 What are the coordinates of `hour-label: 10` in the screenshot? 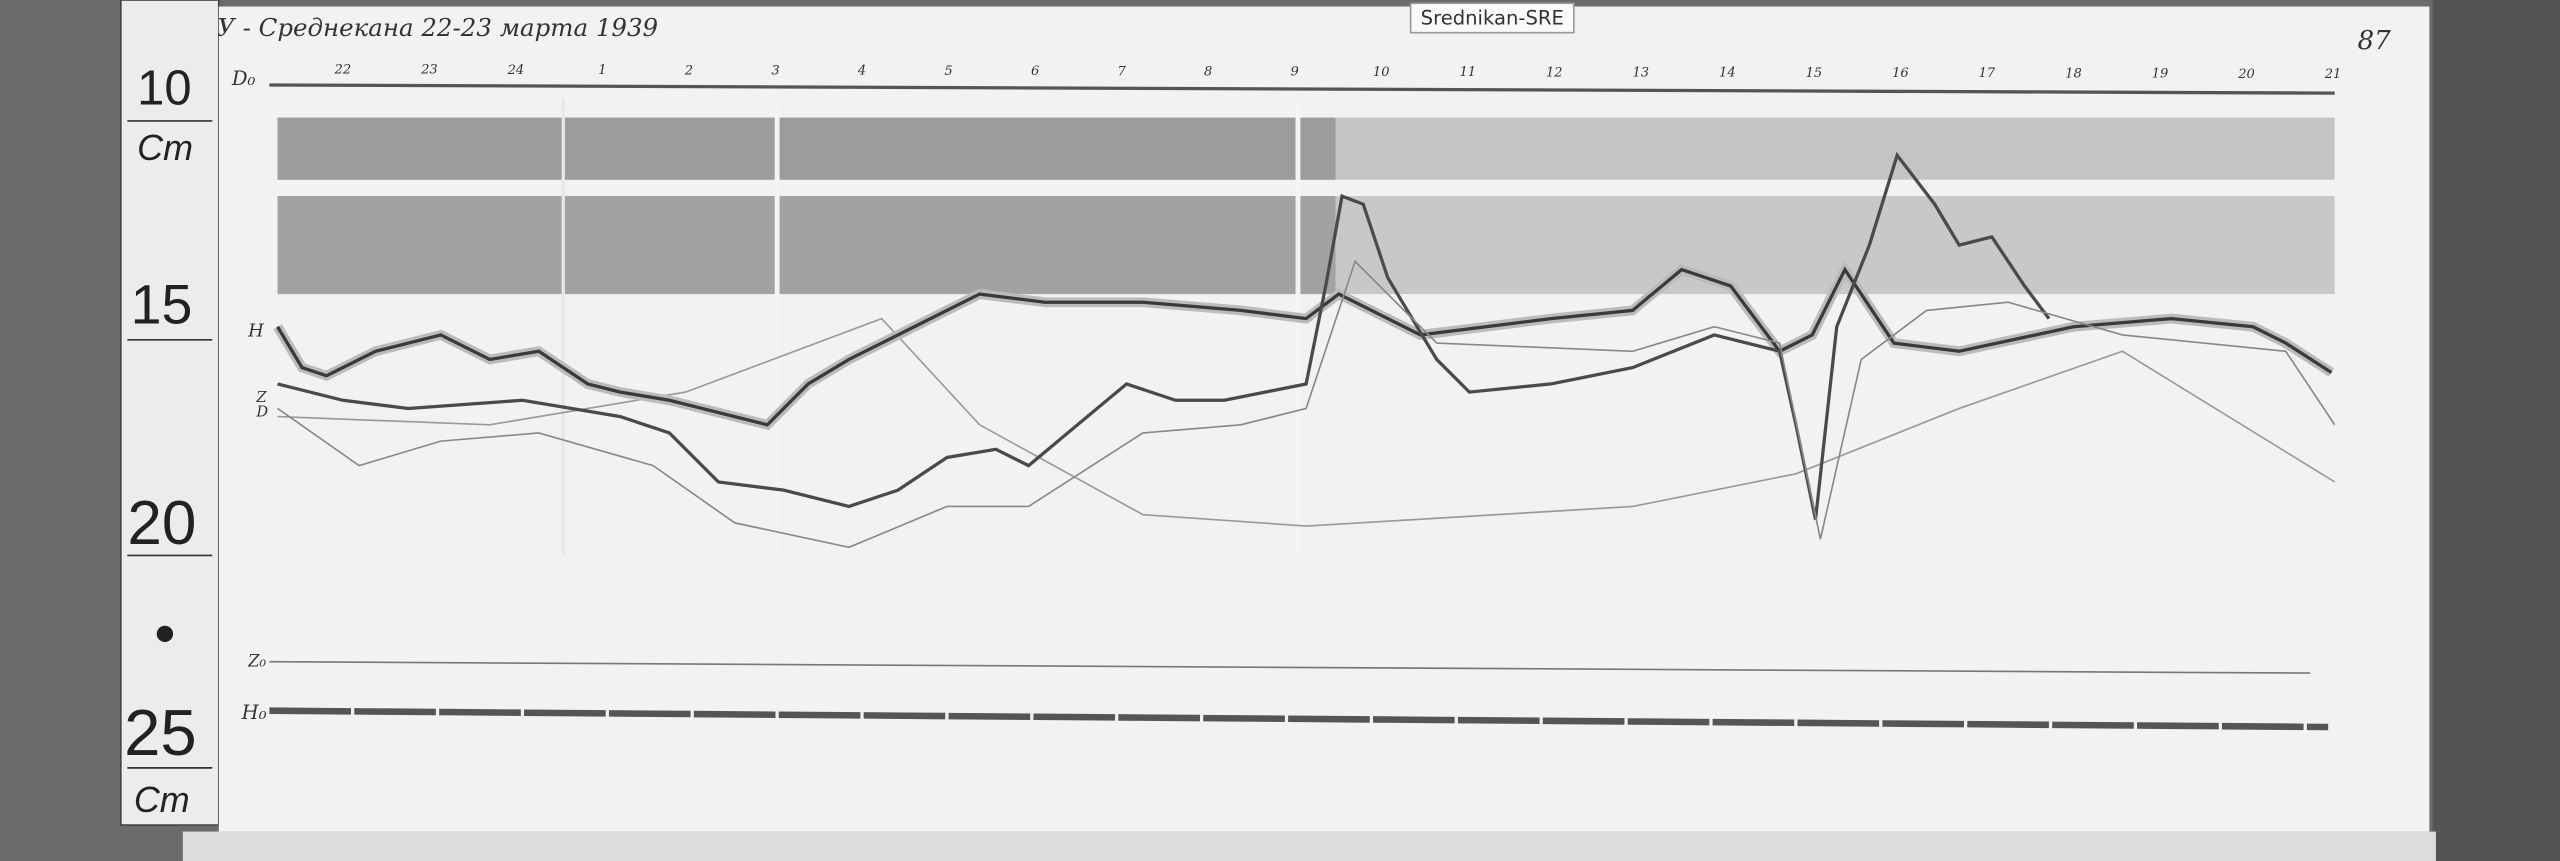 It's located at (1381, 72).